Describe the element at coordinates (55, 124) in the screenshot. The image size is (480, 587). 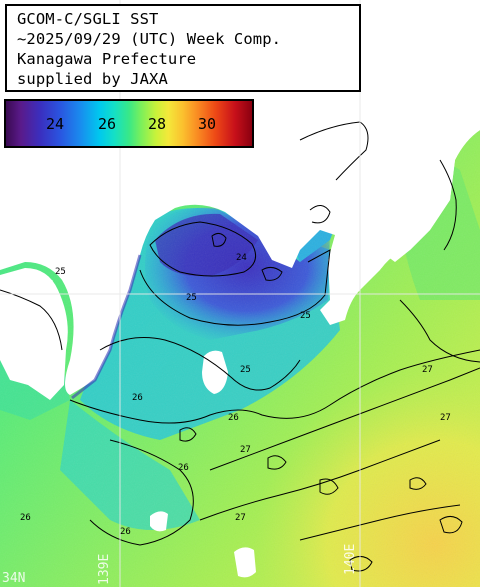
I see `colorbar-tick-24: 24` at that location.